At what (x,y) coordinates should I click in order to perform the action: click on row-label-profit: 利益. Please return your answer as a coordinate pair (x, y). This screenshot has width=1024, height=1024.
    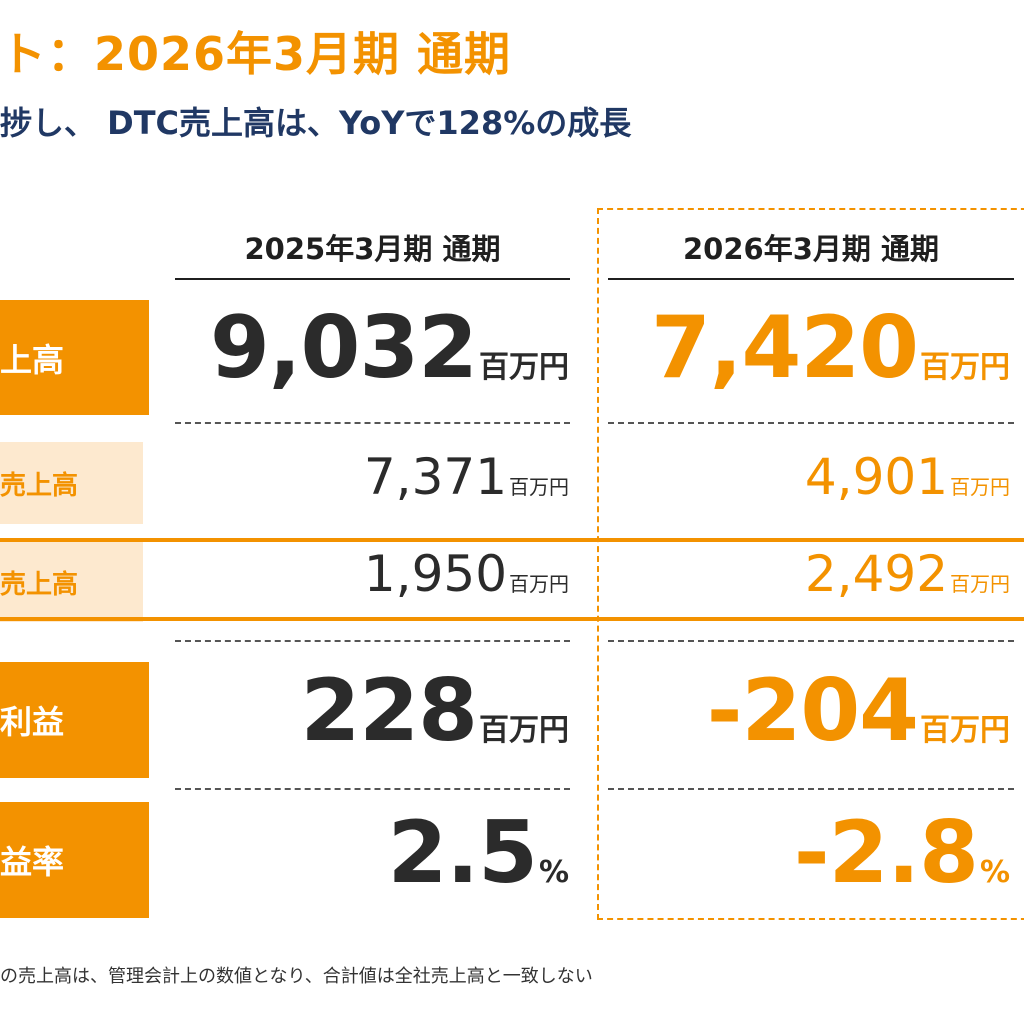
    Looking at the image, I should click on (74, 720).